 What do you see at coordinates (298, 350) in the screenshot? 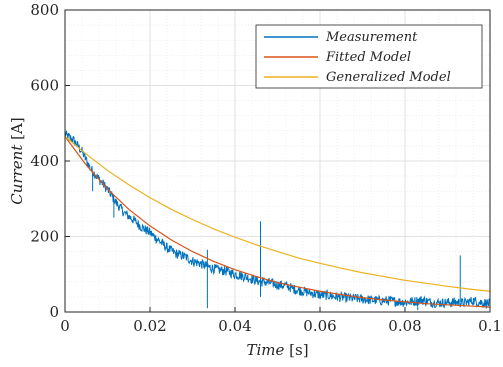
I see `x-axis-title-unit: [s]` at bounding box center [298, 350].